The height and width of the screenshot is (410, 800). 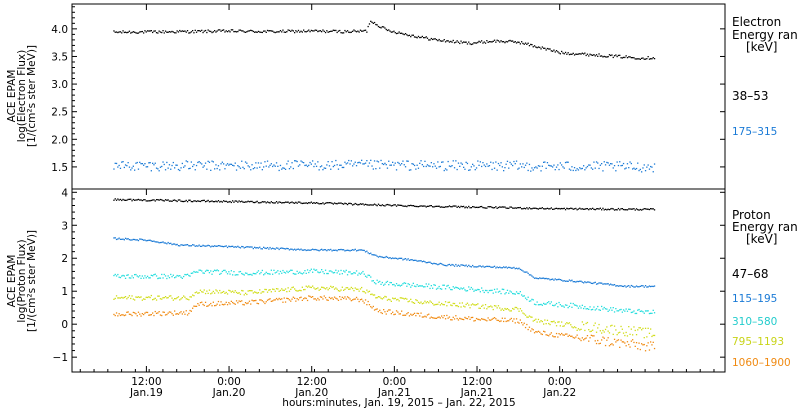 What do you see at coordinates (559, 393) in the screenshot?
I see `x-tick-date-label: Jan.22` at bounding box center [559, 393].